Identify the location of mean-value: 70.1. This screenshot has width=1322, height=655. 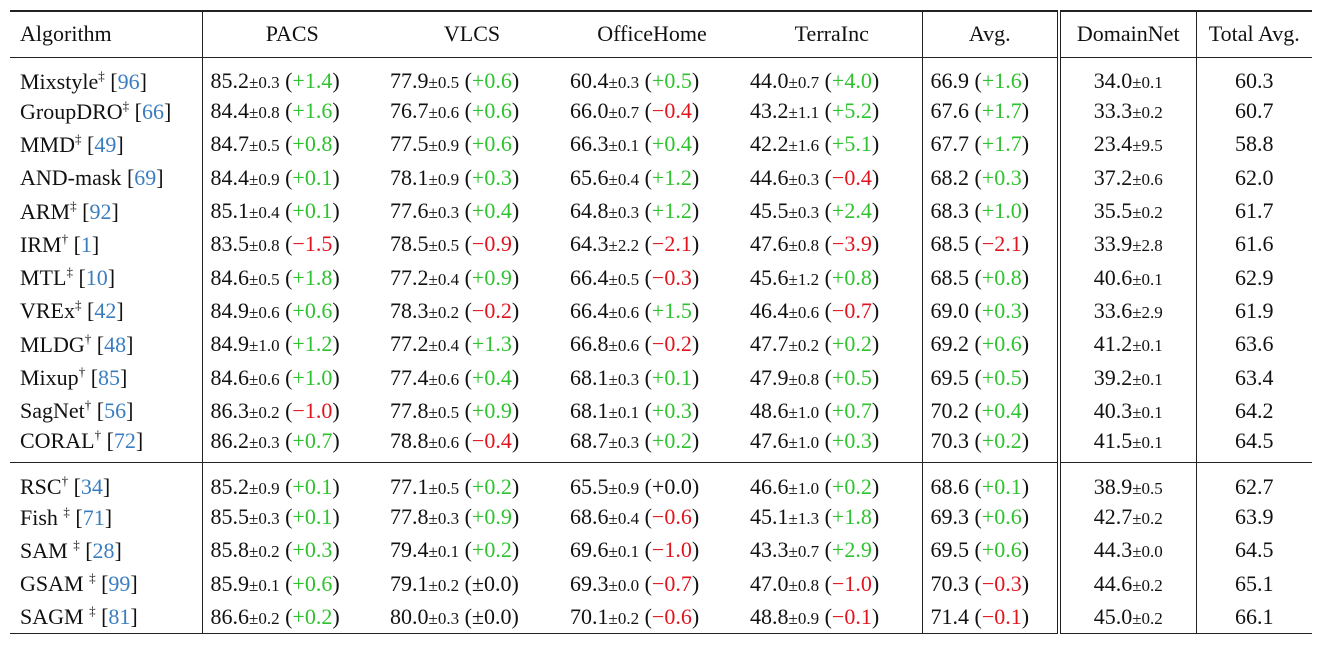
(589, 616).